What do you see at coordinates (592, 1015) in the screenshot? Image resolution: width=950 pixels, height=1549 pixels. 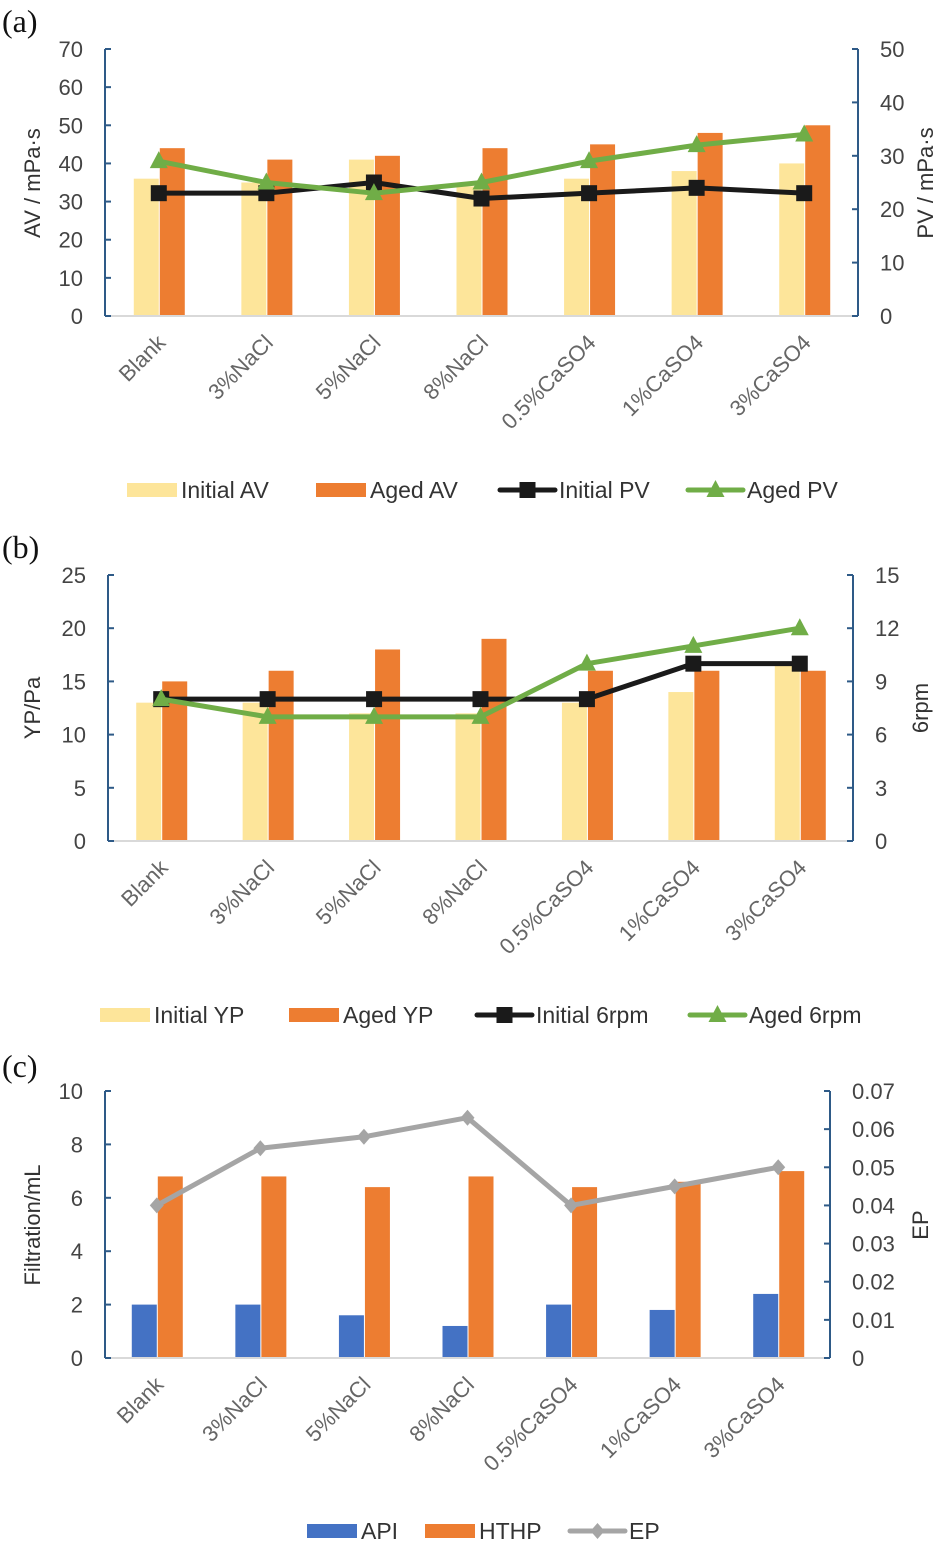 I see `legend-label: Initial 6rpm` at bounding box center [592, 1015].